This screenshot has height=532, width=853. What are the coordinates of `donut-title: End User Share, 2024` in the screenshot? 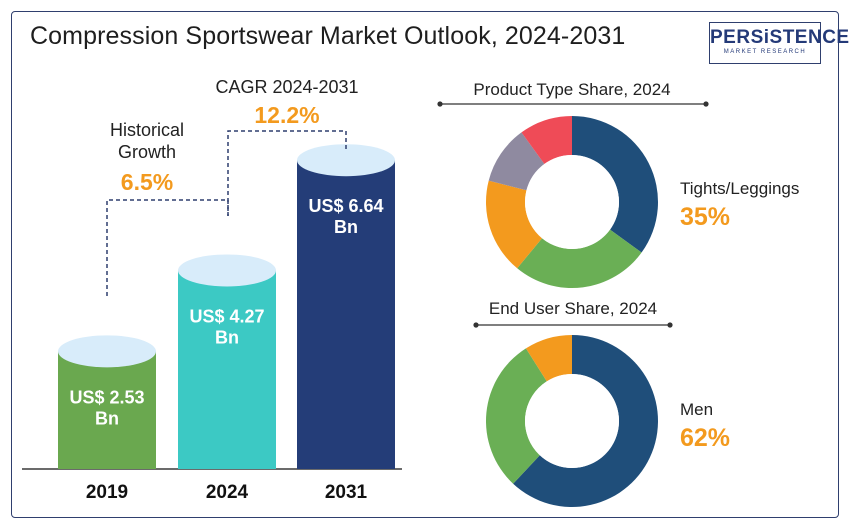 It's located at (573, 308).